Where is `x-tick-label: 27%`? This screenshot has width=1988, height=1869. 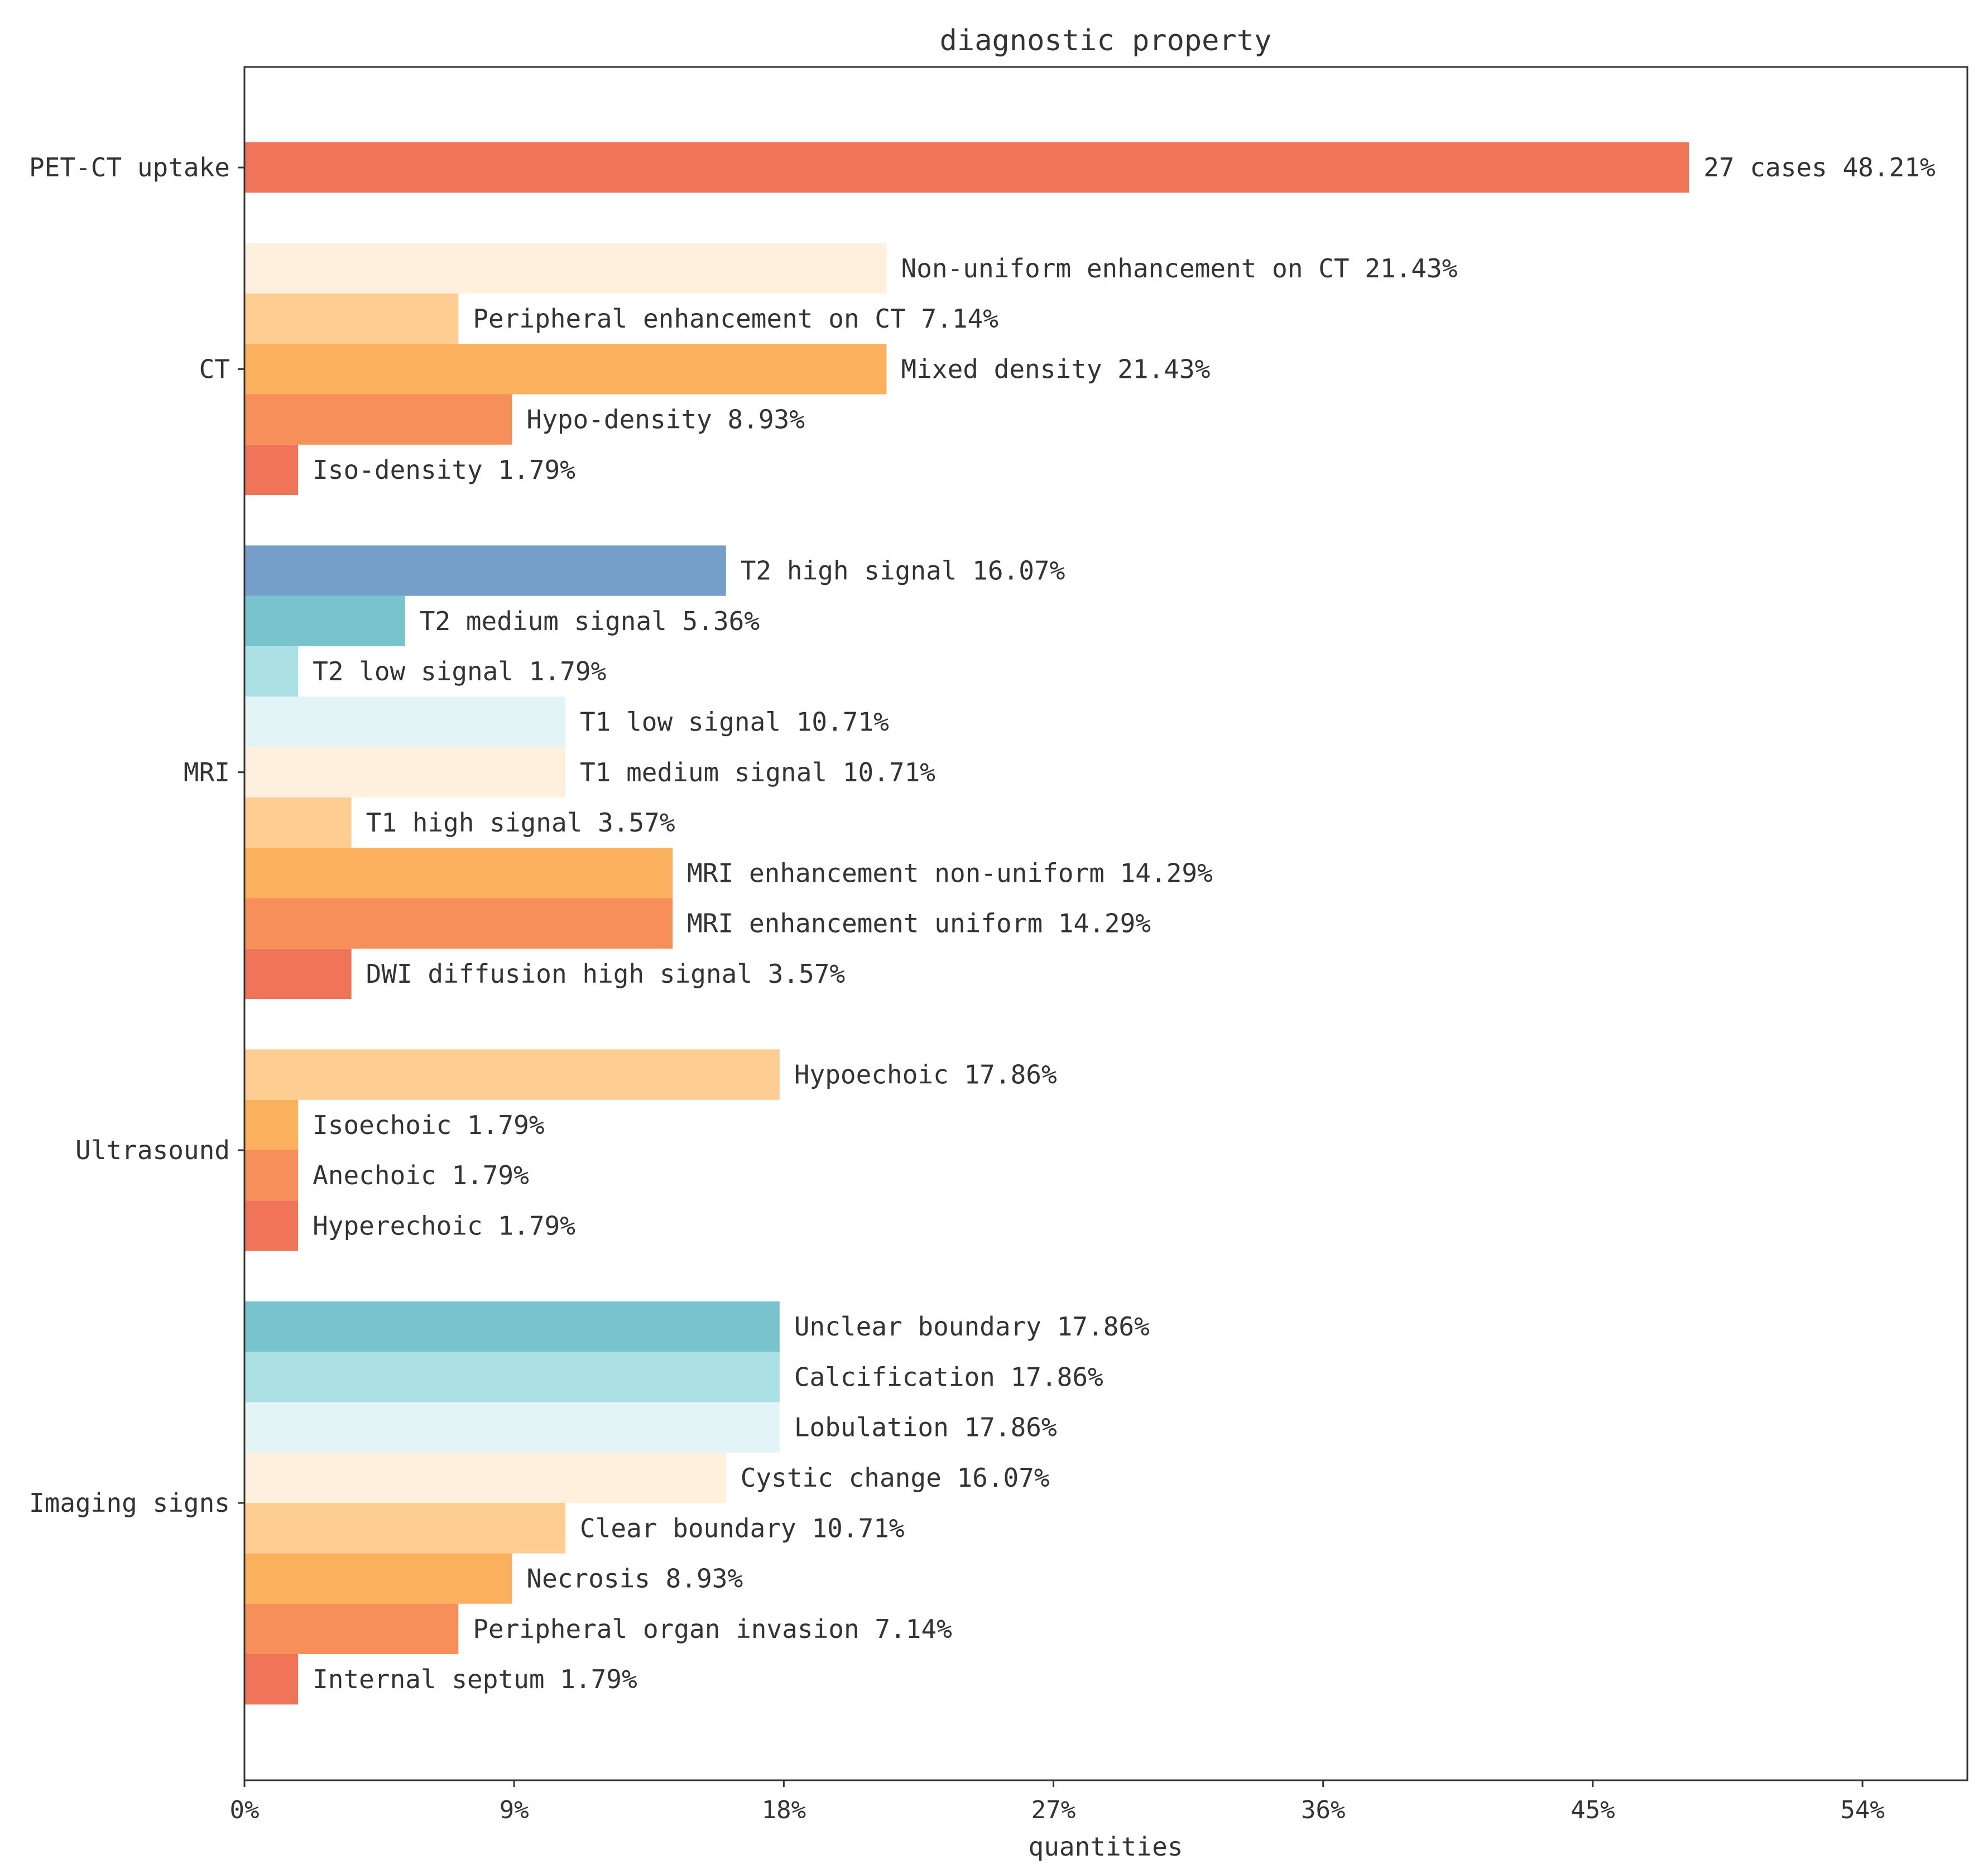
x-tick-label: 27% is located at coordinates (1053, 1810).